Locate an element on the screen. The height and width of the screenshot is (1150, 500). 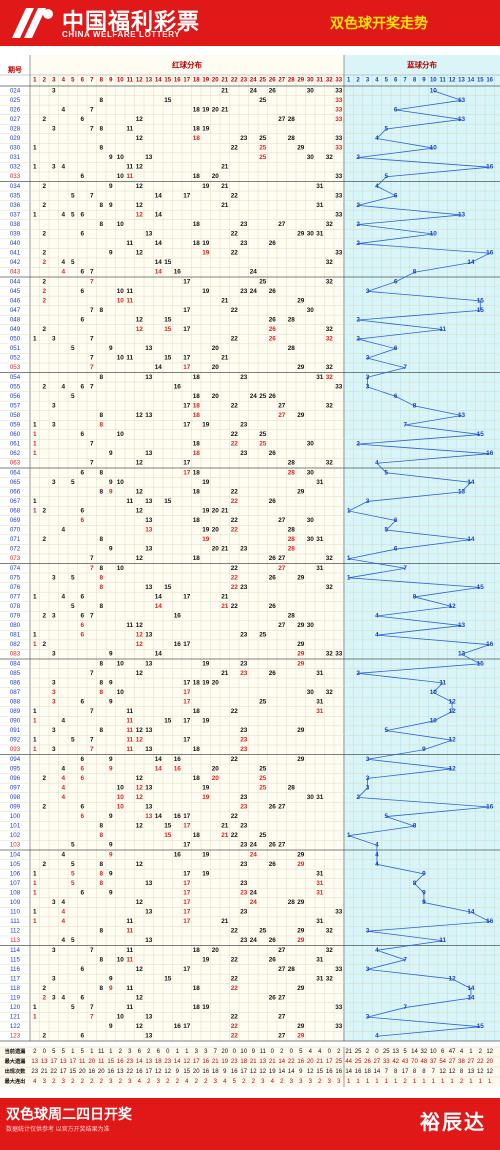
blue-ball-mark: 10 is located at coordinates (434, 90).